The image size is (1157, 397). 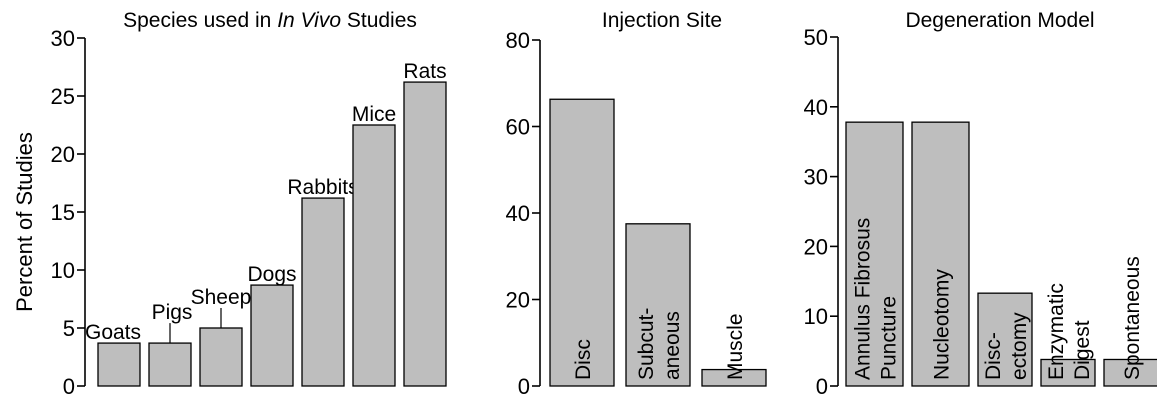 I want to click on bar-label: Rats, so click(x=424, y=71).